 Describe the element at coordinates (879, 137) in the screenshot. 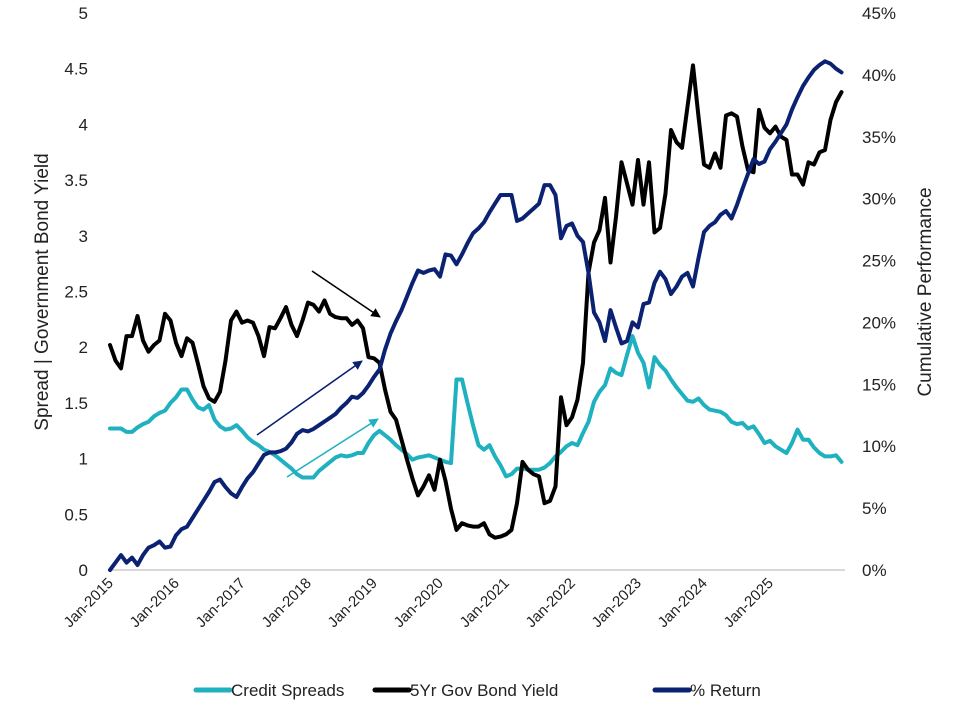

I see `right-tick-label: 35%` at that location.